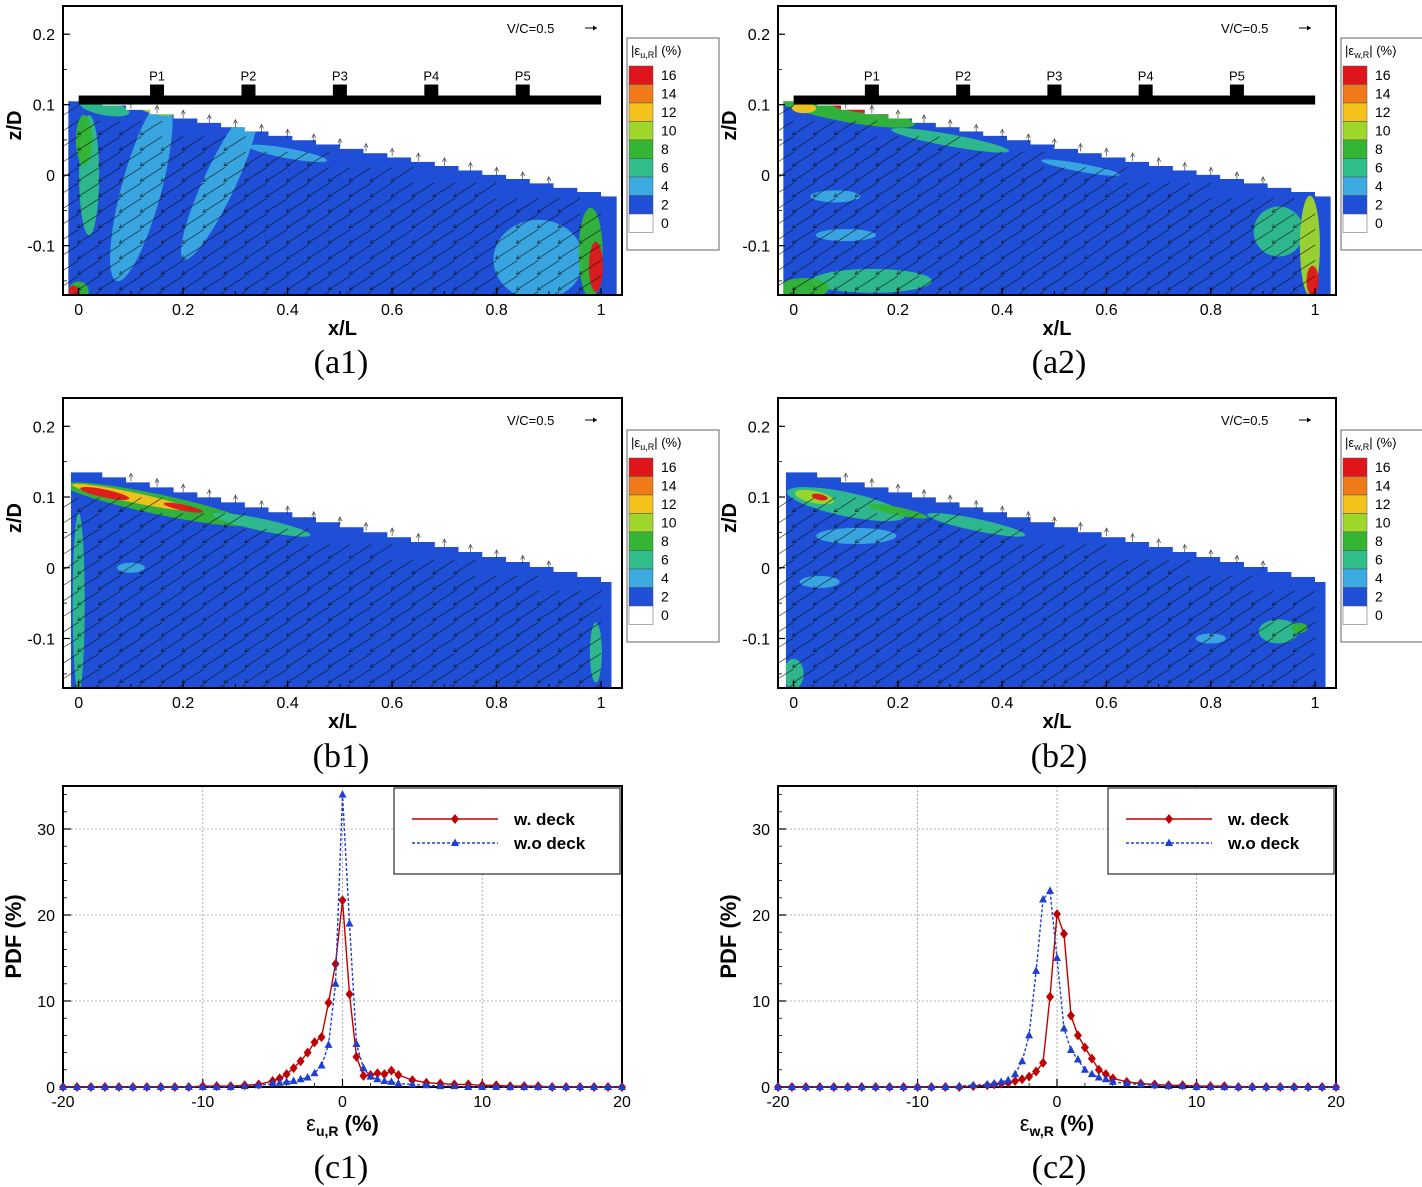 The height and width of the screenshot is (1187, 1422). I want to click on y-tick-label: 0.2, so click(44, 35).